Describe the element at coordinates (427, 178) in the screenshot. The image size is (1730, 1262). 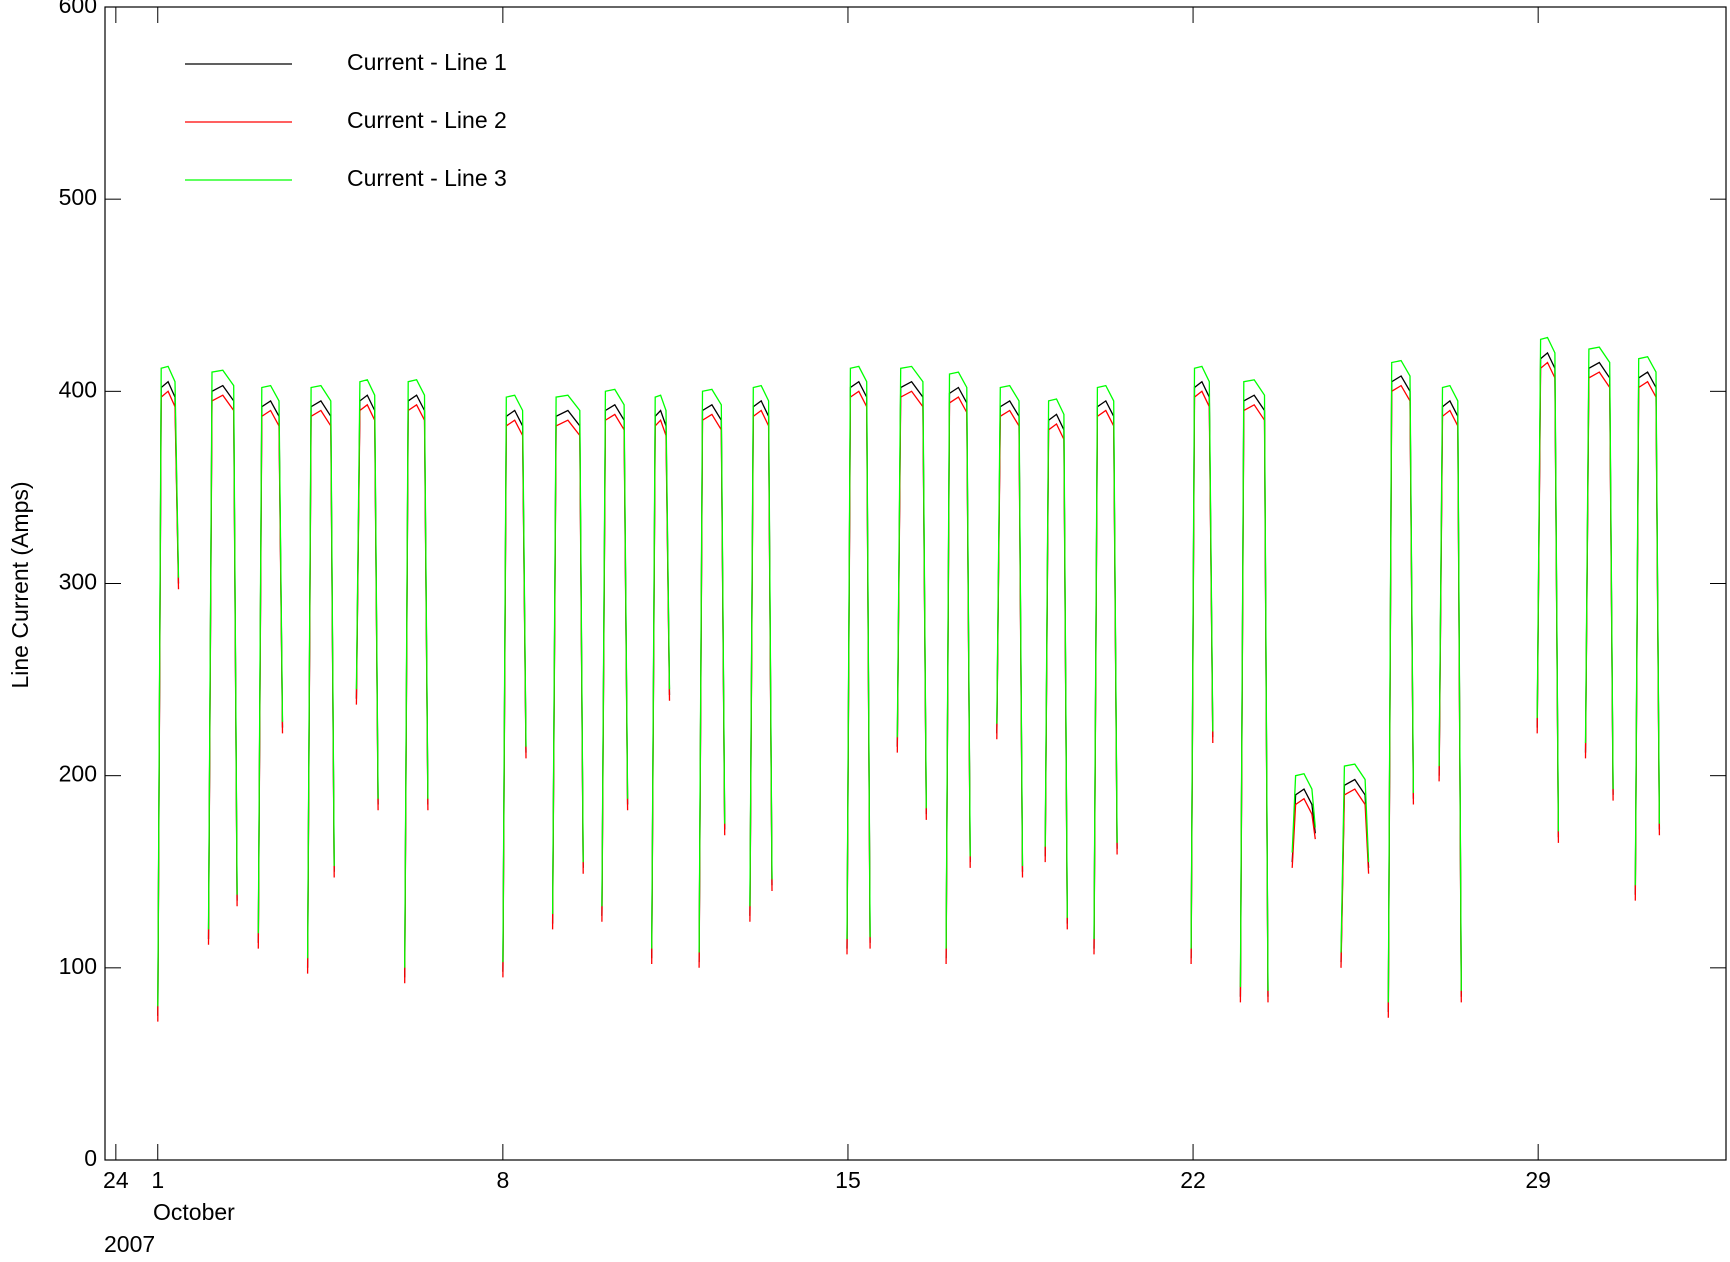
I see `legend-label: Current - Line 3` at that location.